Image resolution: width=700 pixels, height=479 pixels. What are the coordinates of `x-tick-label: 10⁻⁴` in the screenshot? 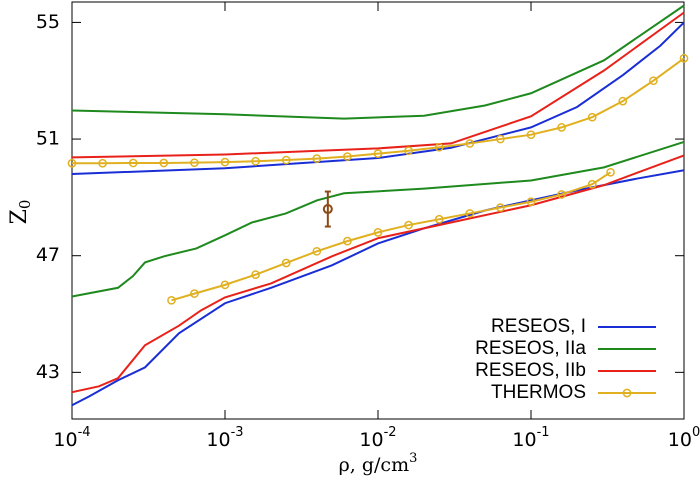 It's located at (71, 438).